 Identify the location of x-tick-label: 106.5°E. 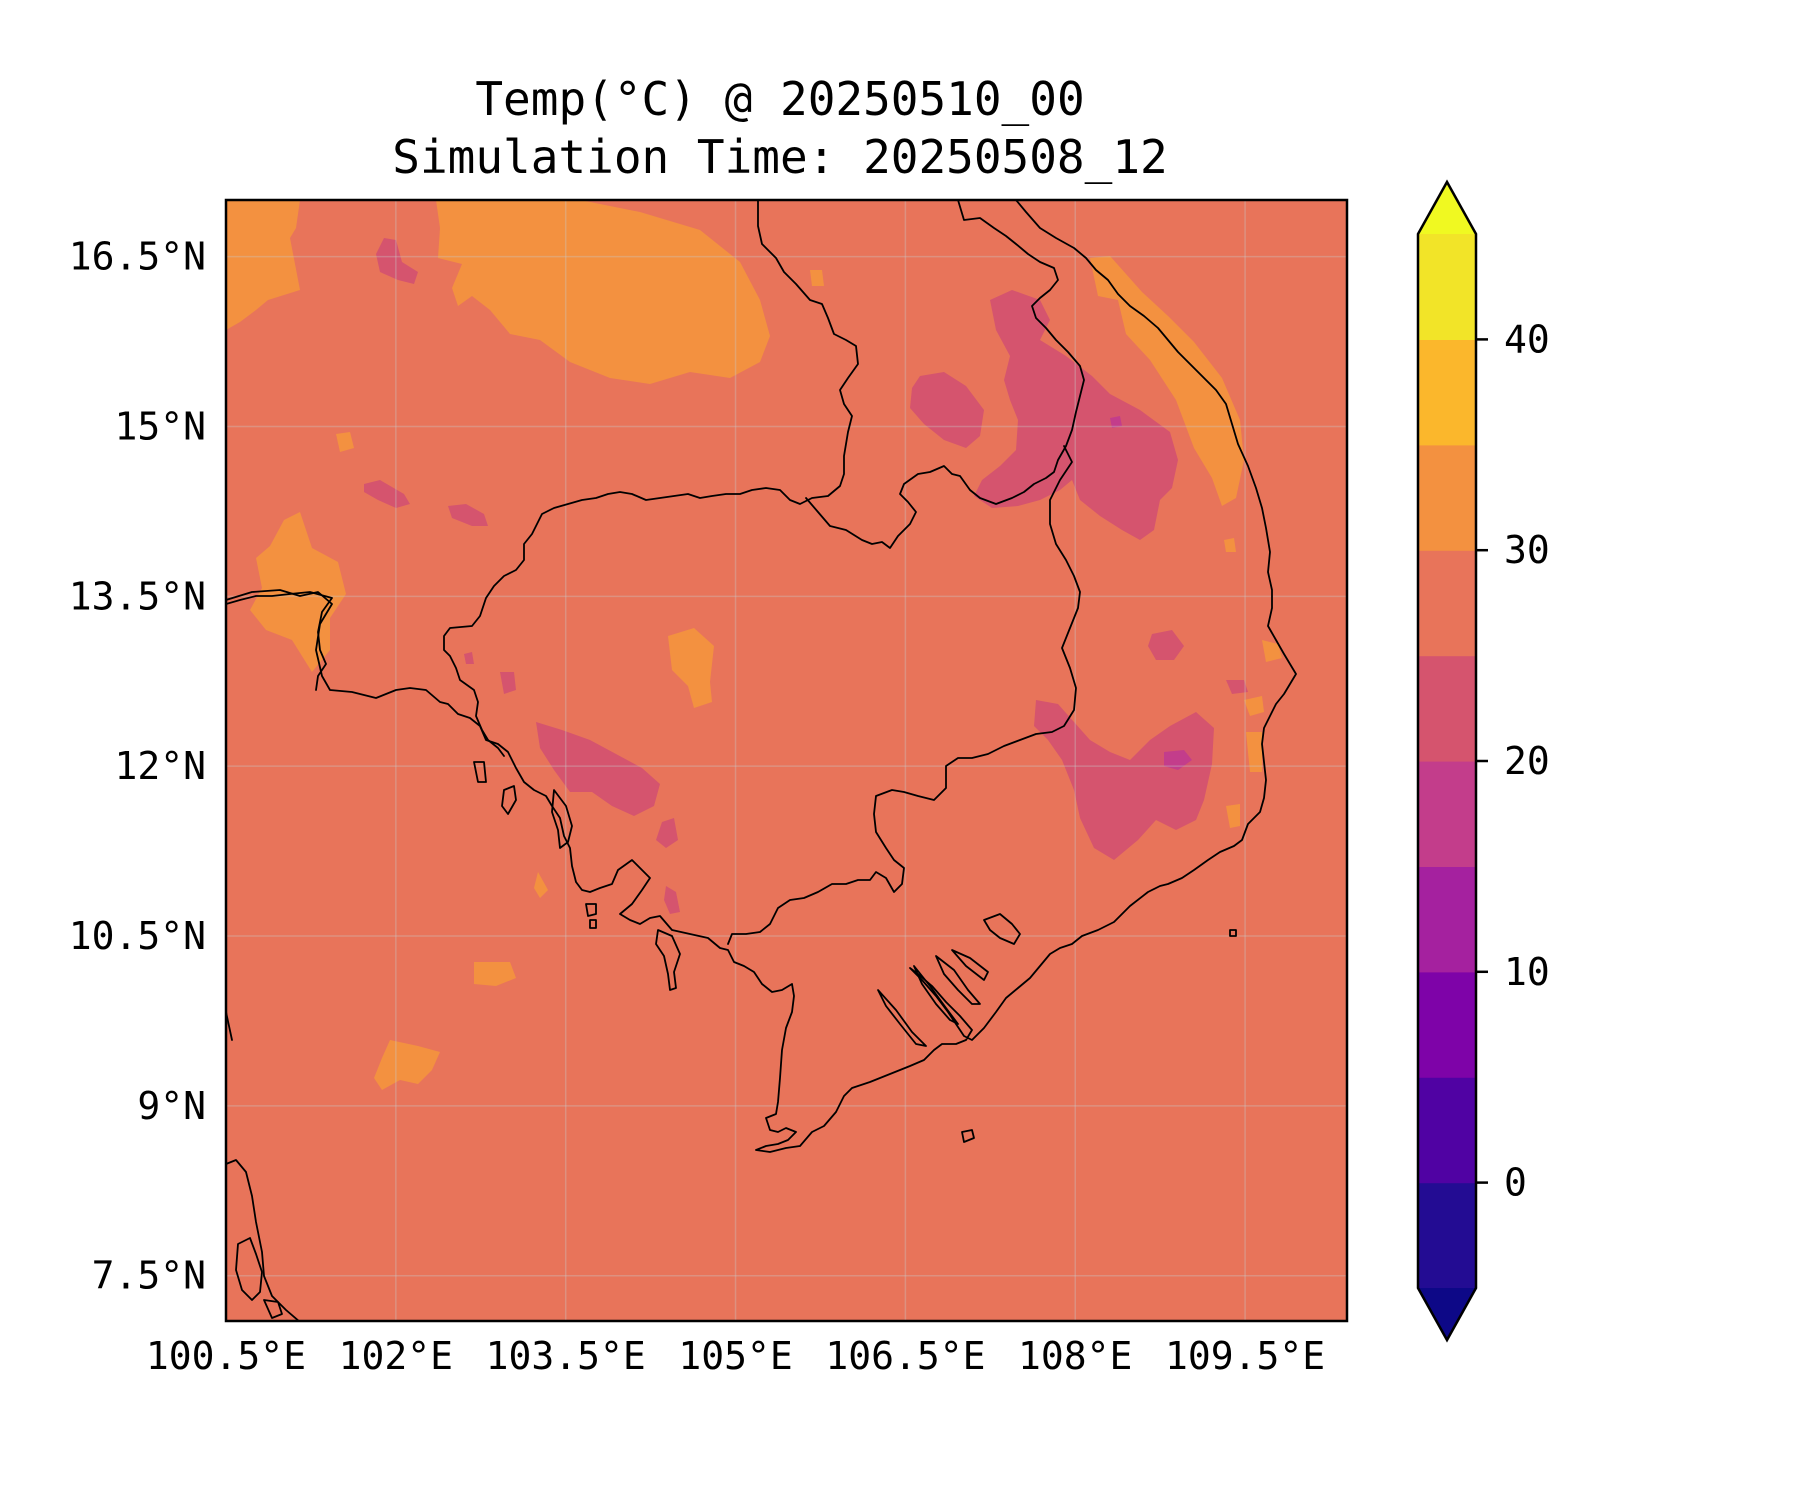
(905, 1356).